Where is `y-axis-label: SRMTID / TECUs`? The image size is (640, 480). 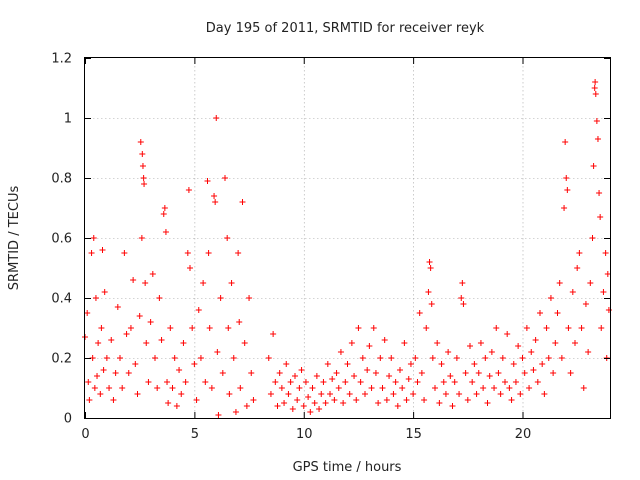
y-axis-label: SRMTID / TECUs is located at coordinates (14, 238).